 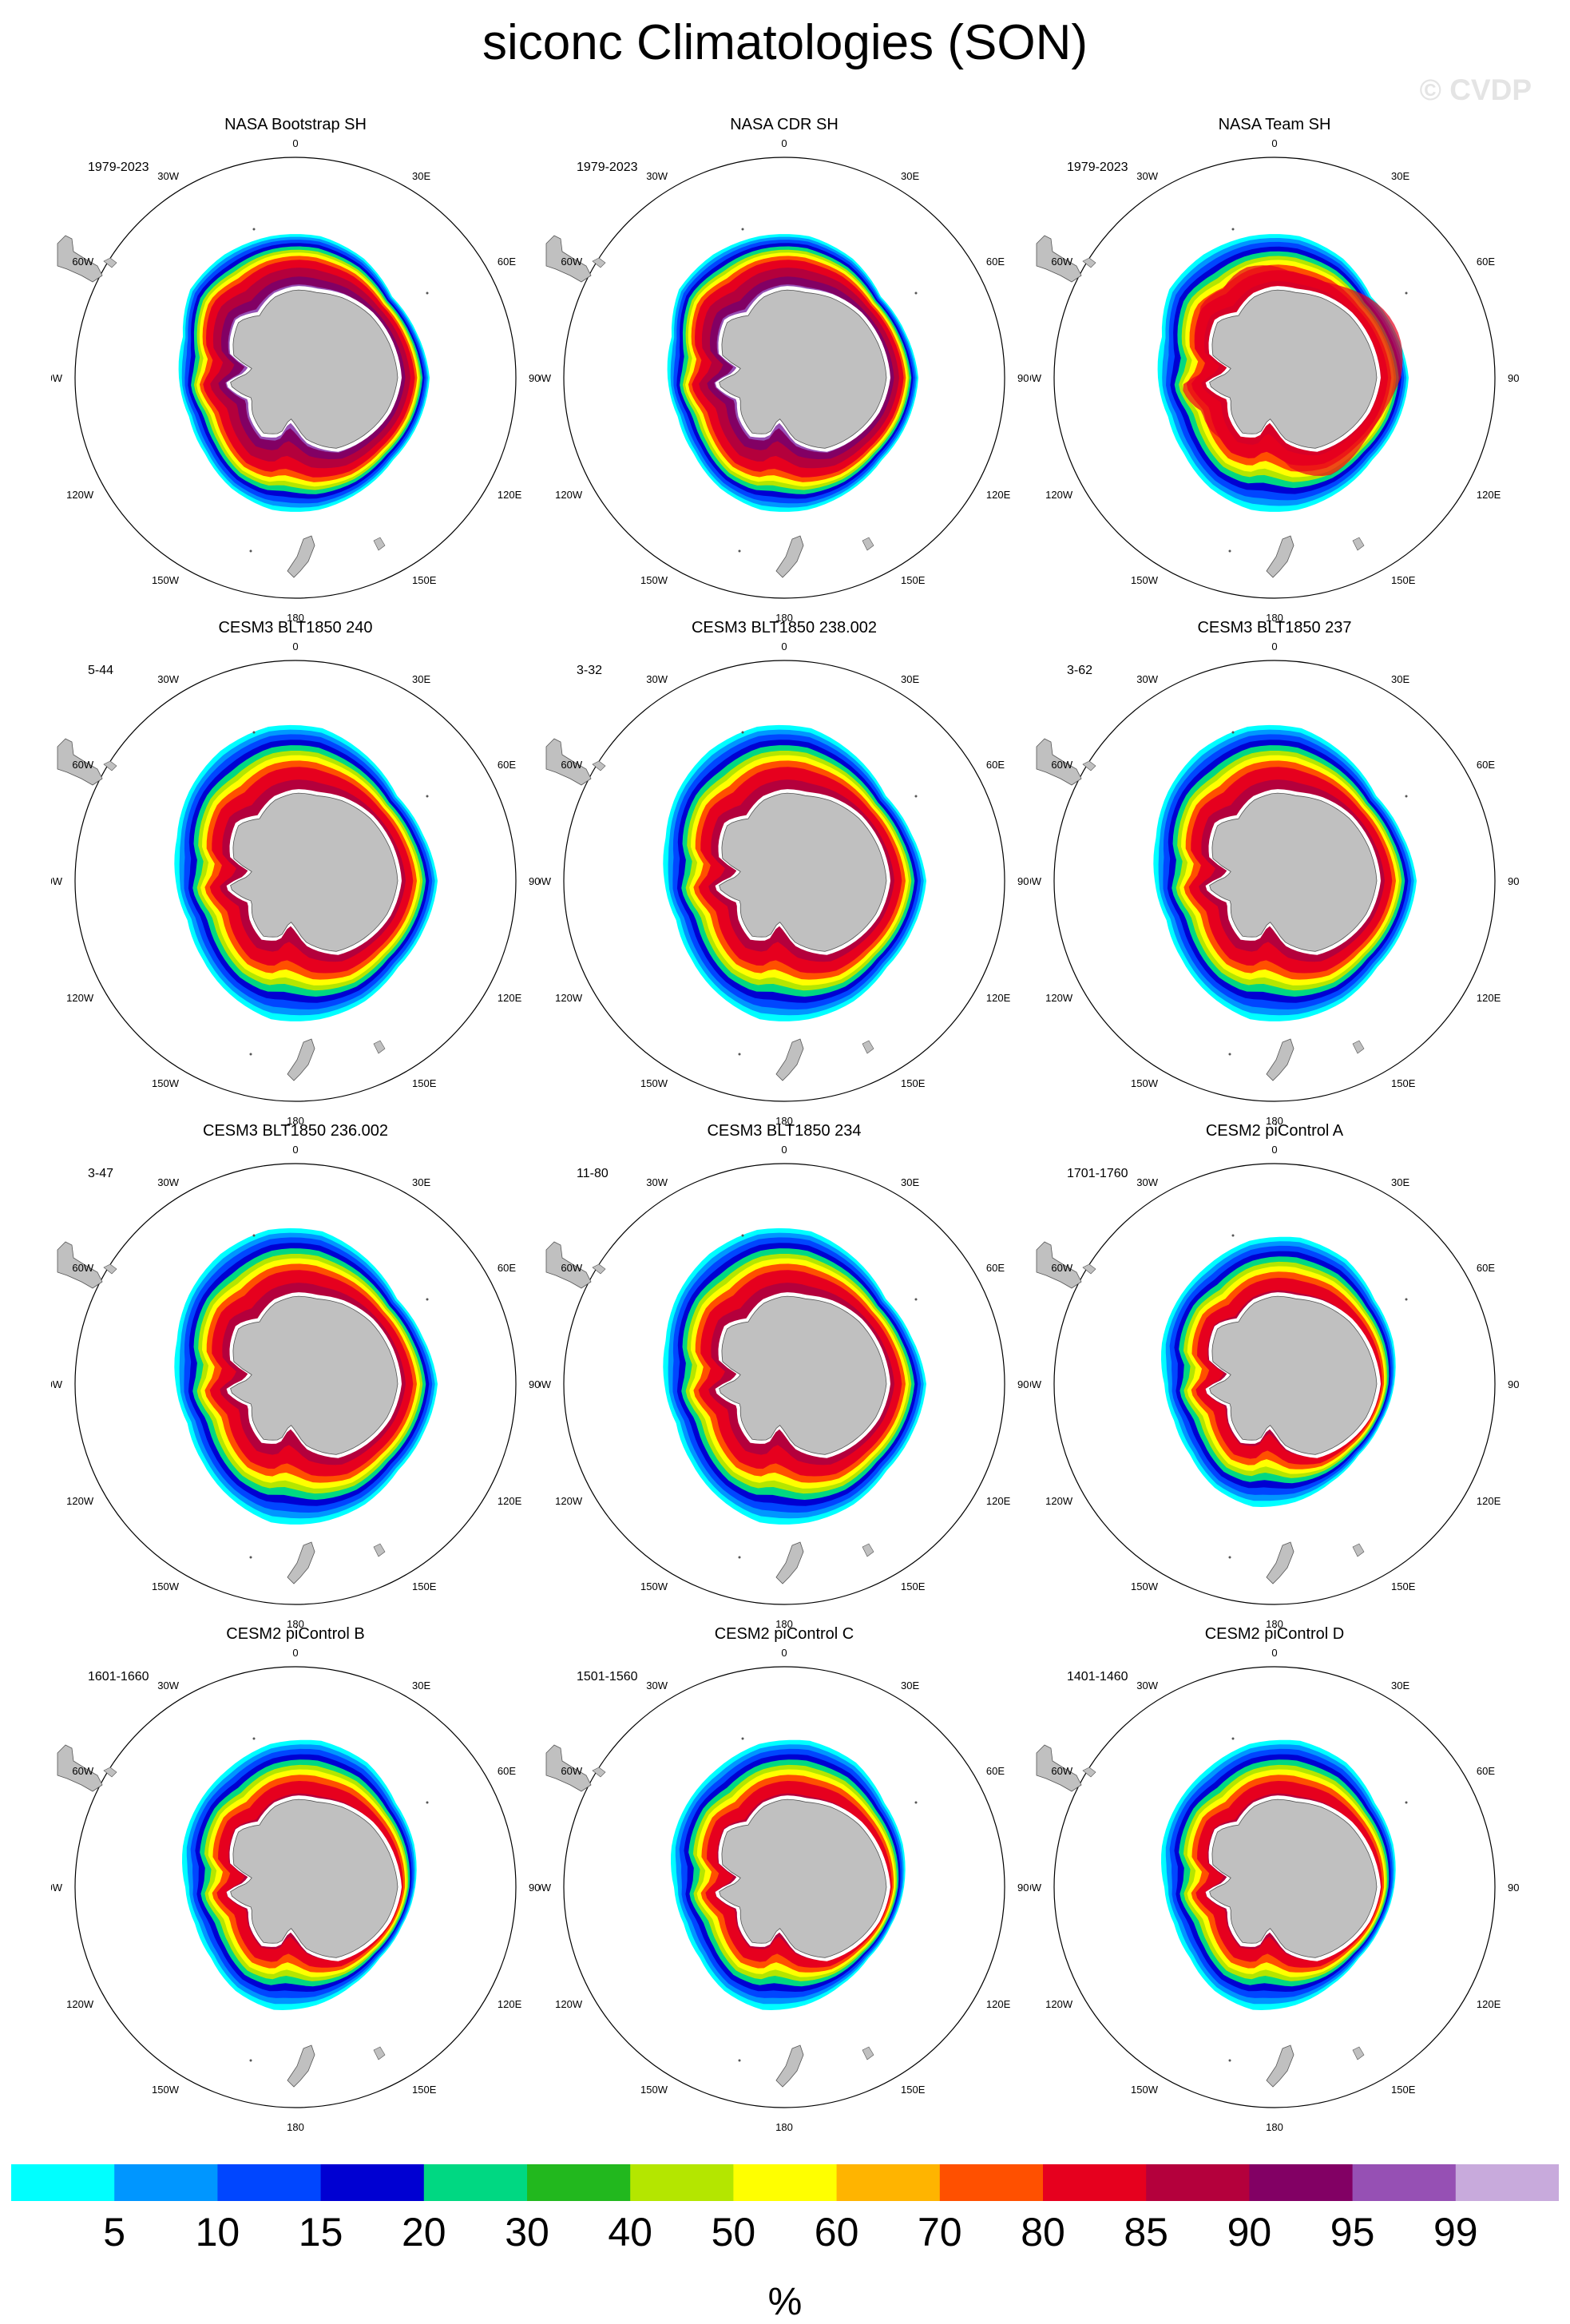 What do you see at coordinates (1455, 2232) in the screenshot?
I see `colorbar-tick-label: 99` at bounding box center [1455, 2232].